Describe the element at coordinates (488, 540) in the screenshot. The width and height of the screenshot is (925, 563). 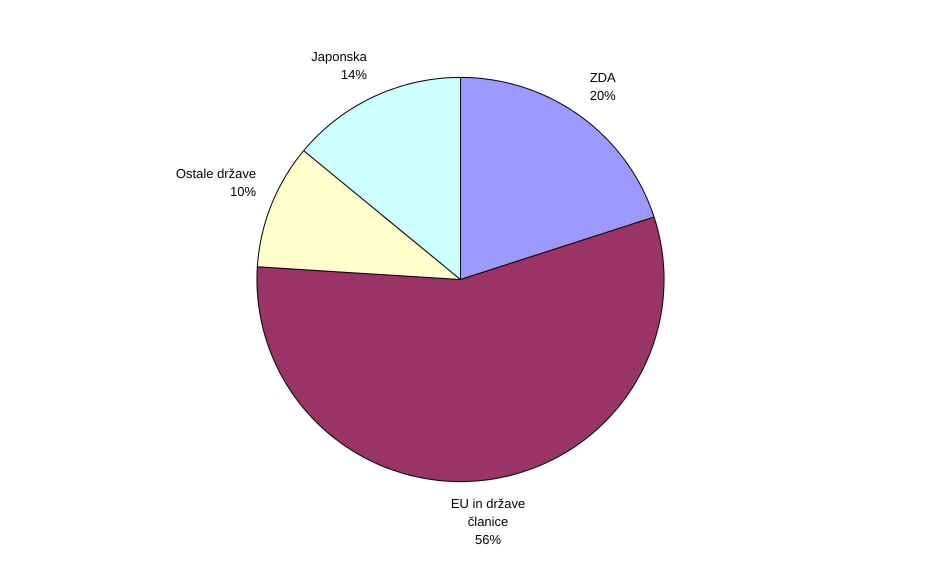
I see `data-label: 56%` at that location.